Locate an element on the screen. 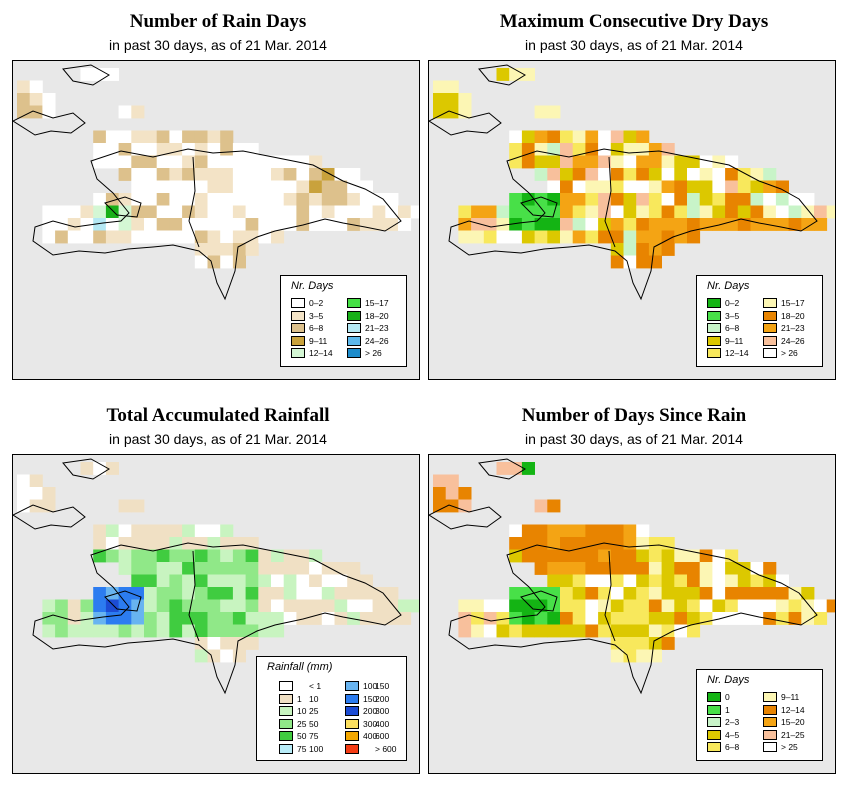  legend-label: 0–2 is located at coordinates (732, 303).